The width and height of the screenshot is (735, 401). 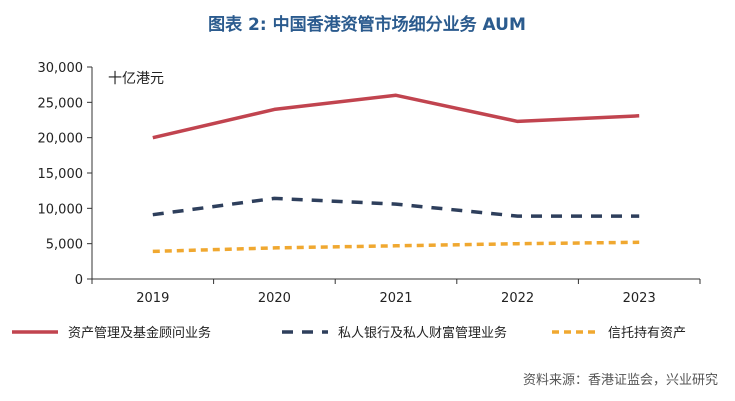 I want to click on y-tick-label: 10,000, so click(x=61, y=209).